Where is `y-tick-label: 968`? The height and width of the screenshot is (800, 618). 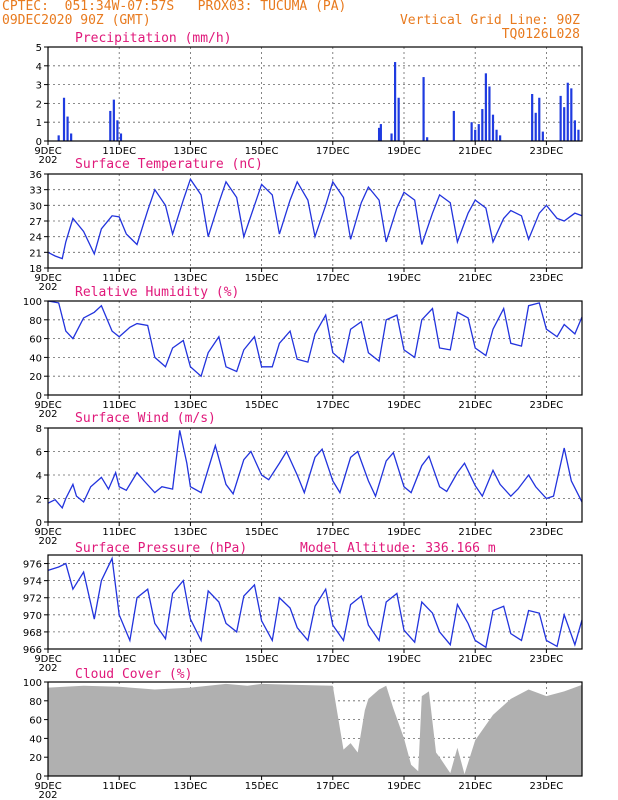
y-tick-label: 968 is located at coordinates (32, 633).